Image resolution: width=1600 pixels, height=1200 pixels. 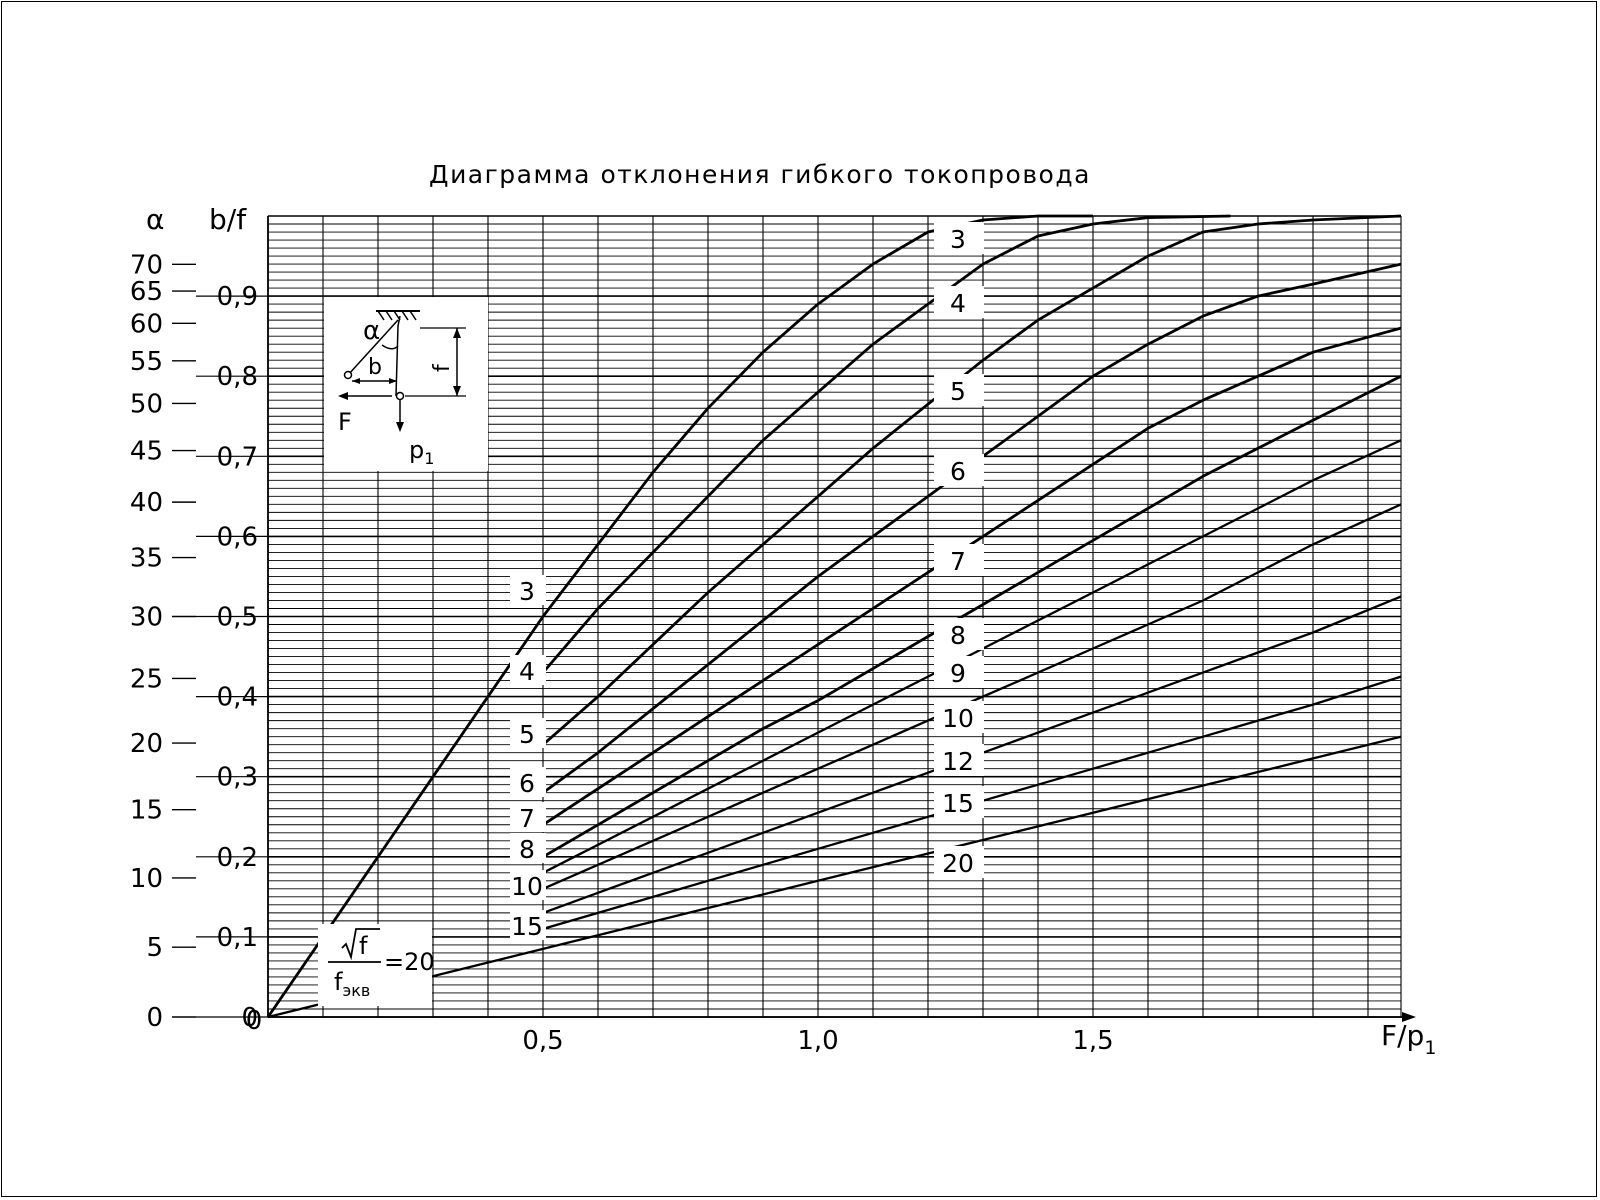 I want to click on y-tick-label: 0,5, so click(x=237, y=618).